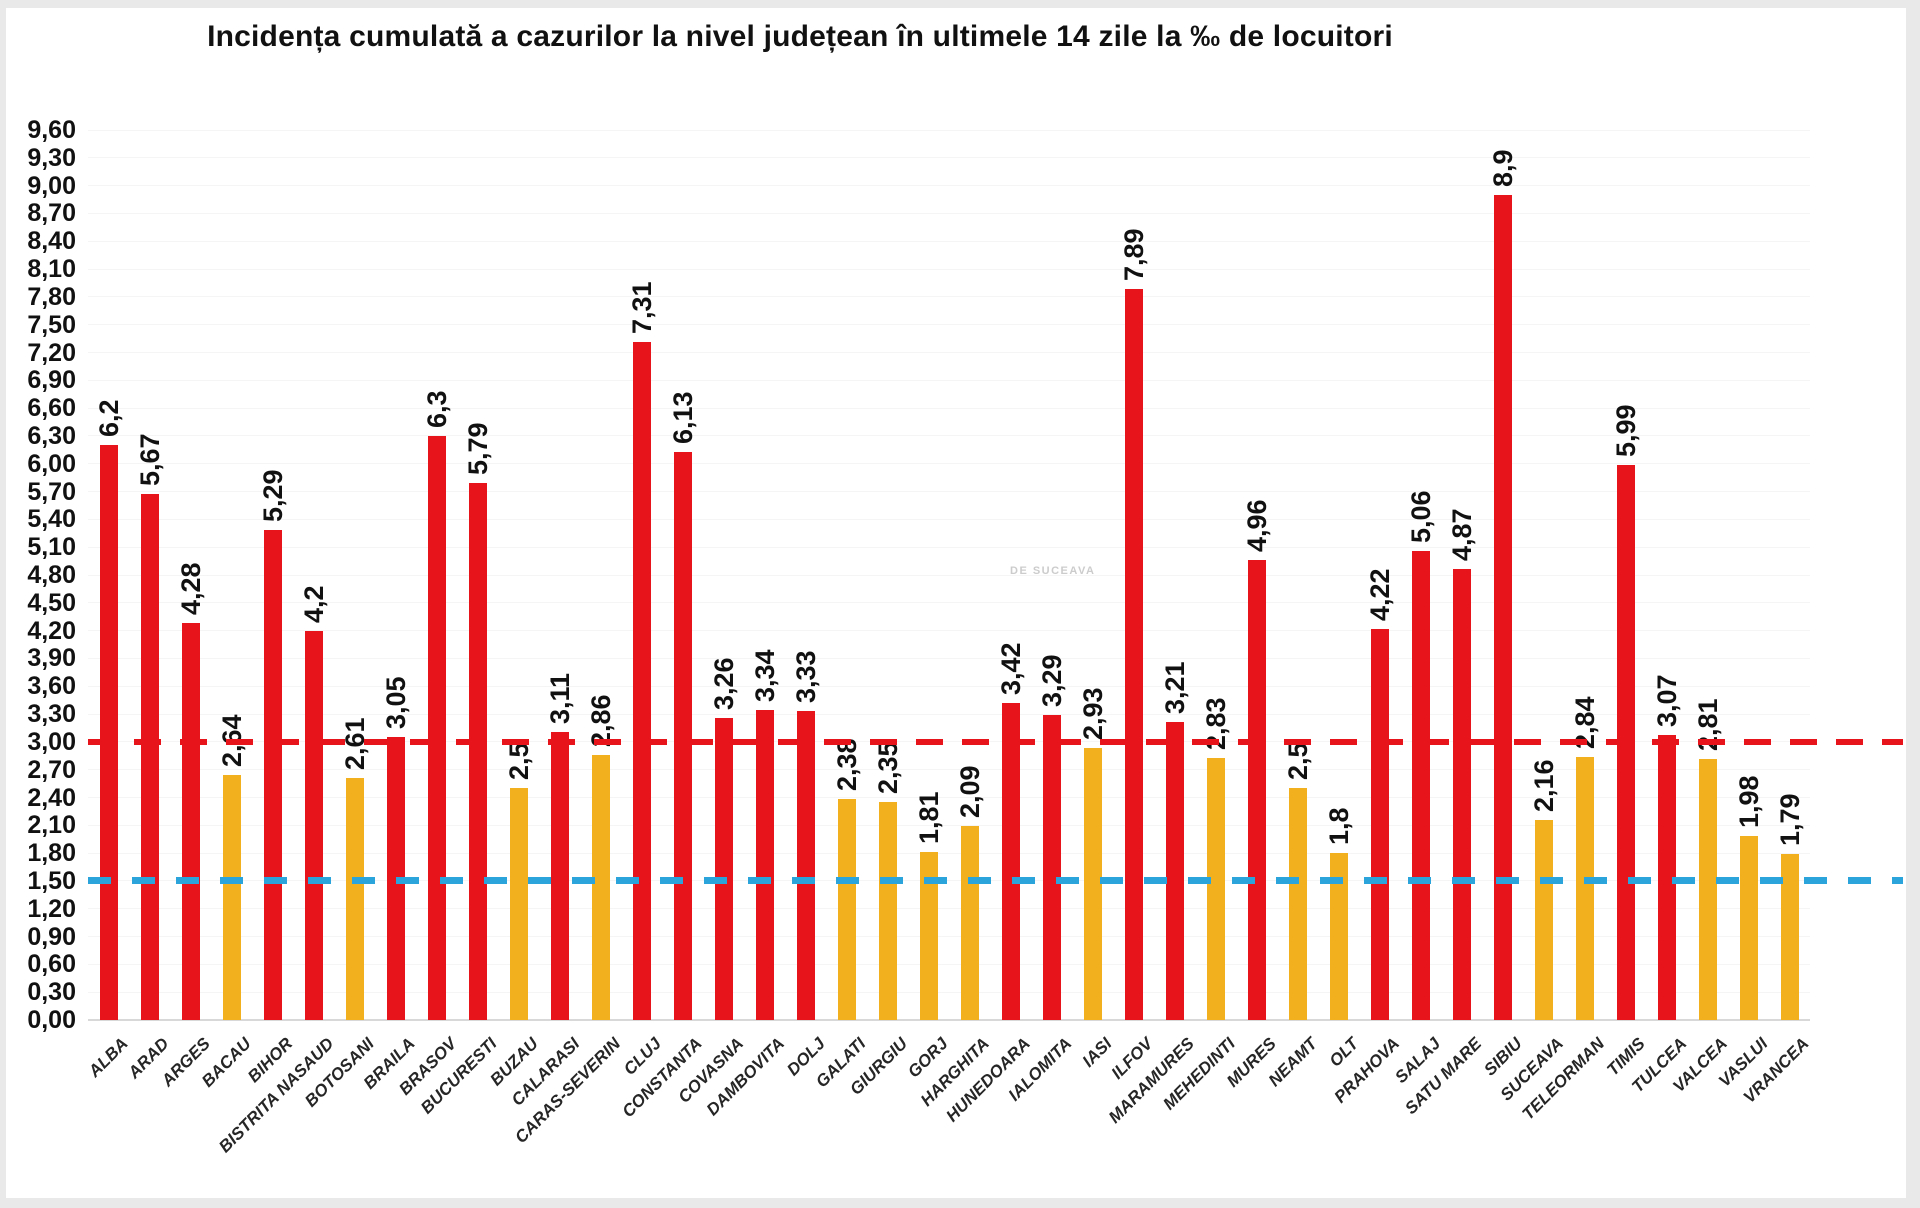  What do you see at coordinates (51, 296) in the screenshot?
I see `y-axis-tick-label: 7,80` at bounding box center [51, 296].